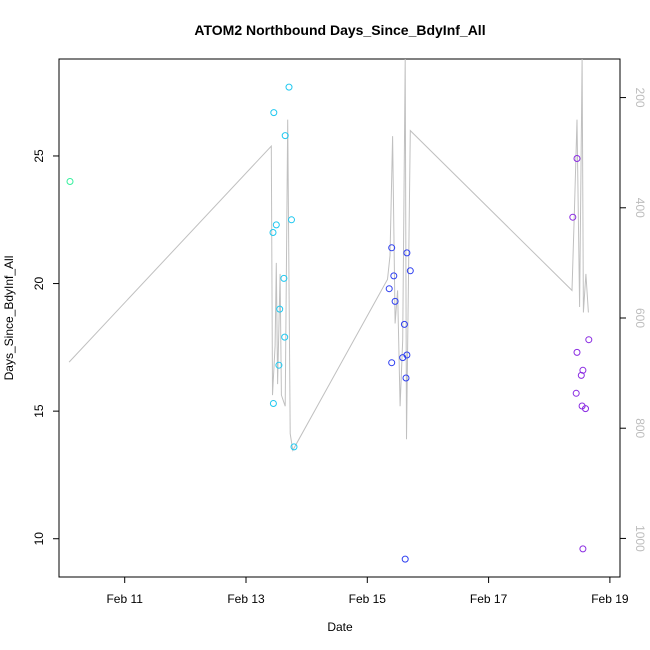 The height and width of the screenshot is (650, 650). Describe the element at coordinates (340, 627) in the screenshot. I see `x-axis-label: Date` at that location.